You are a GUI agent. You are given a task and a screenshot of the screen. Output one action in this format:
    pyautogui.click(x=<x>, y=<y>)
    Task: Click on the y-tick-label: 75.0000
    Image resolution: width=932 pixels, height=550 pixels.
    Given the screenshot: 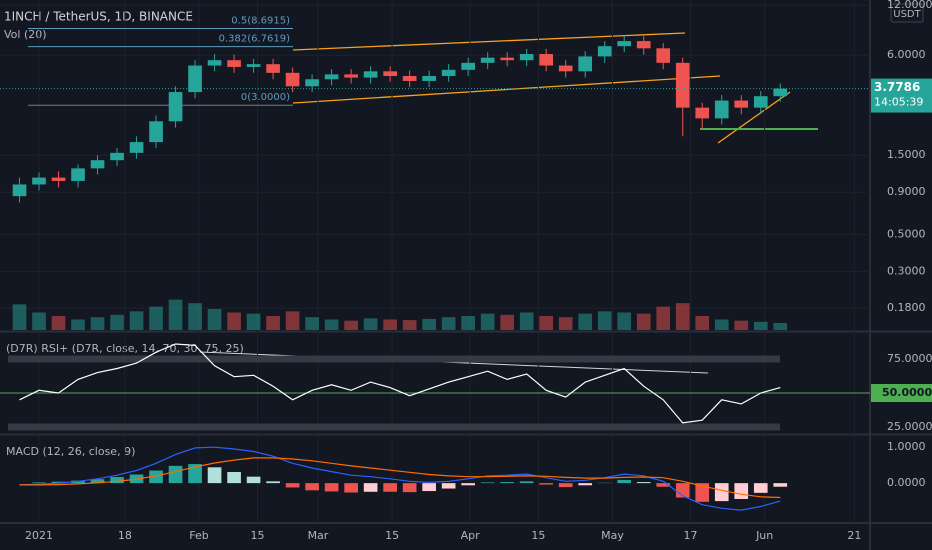 What is the action you would take?
    pyautogui.click(x=909, y=358)
    